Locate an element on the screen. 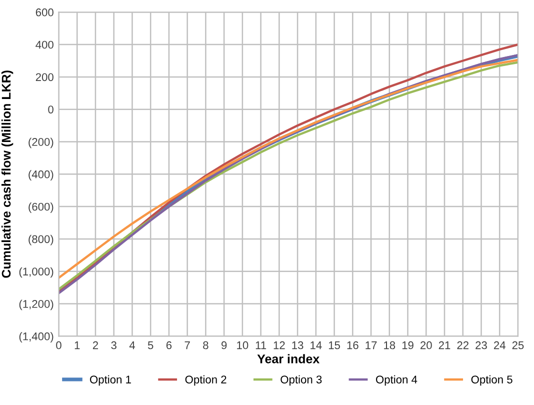 The width and height of the screenshot is (534, 405). x-tick-label: 12 is located at coordinates (279, 345).